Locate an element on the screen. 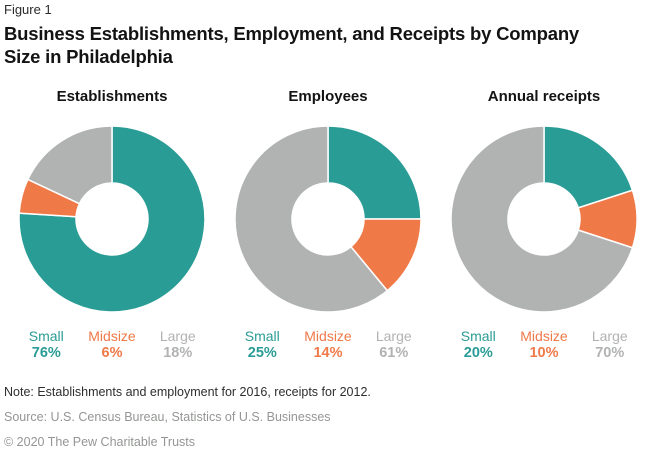 This screenshot has height=449, width=650. legend-value: 18% is located at coordinates (178, 353).